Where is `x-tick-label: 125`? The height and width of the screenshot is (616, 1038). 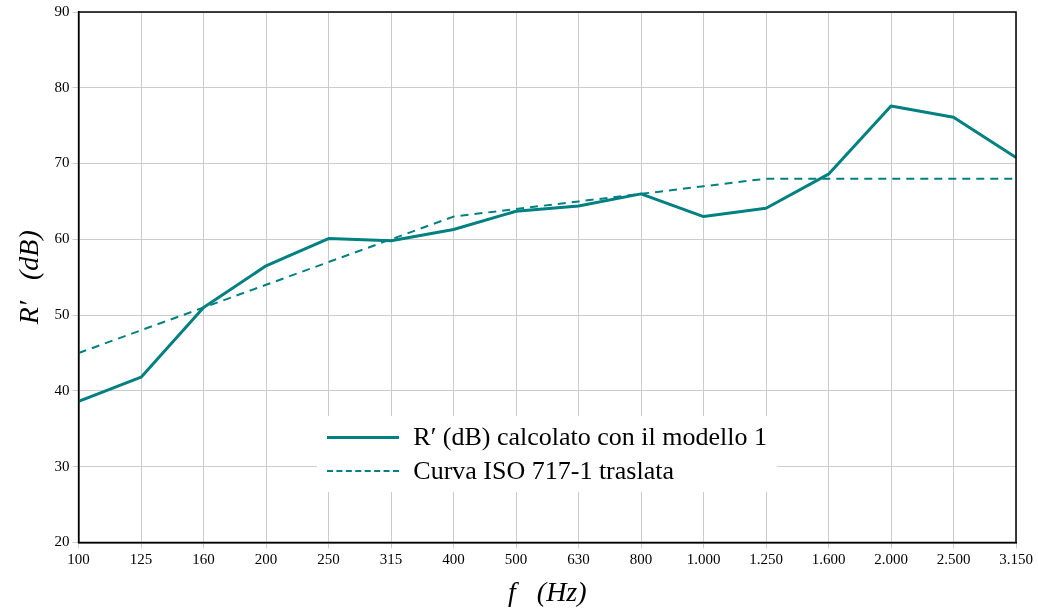 x-tick-label: 125 is located at coordinates (141, 559).